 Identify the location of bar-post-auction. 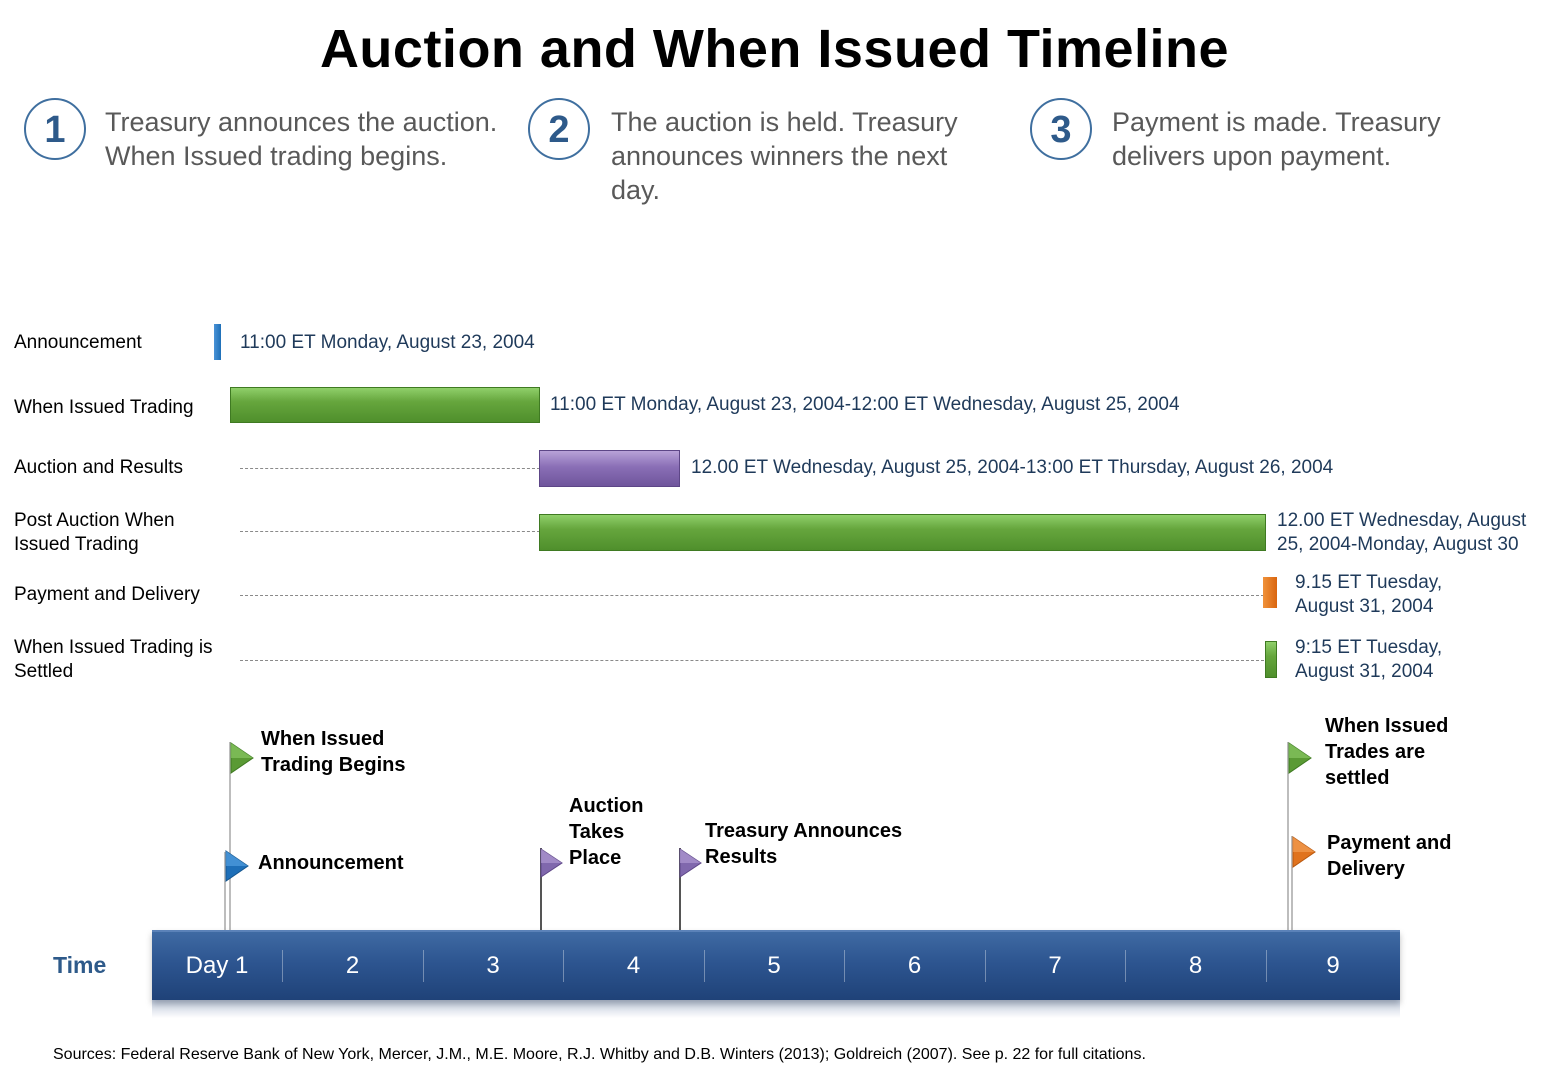
(902, 532).